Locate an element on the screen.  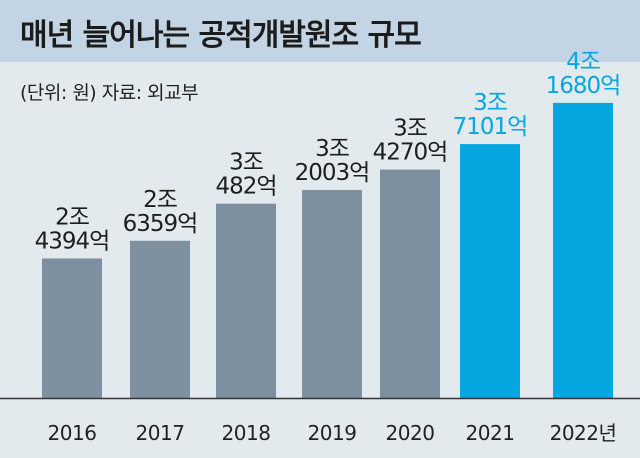
bar-2022년 is located at coordinates (583, 250).